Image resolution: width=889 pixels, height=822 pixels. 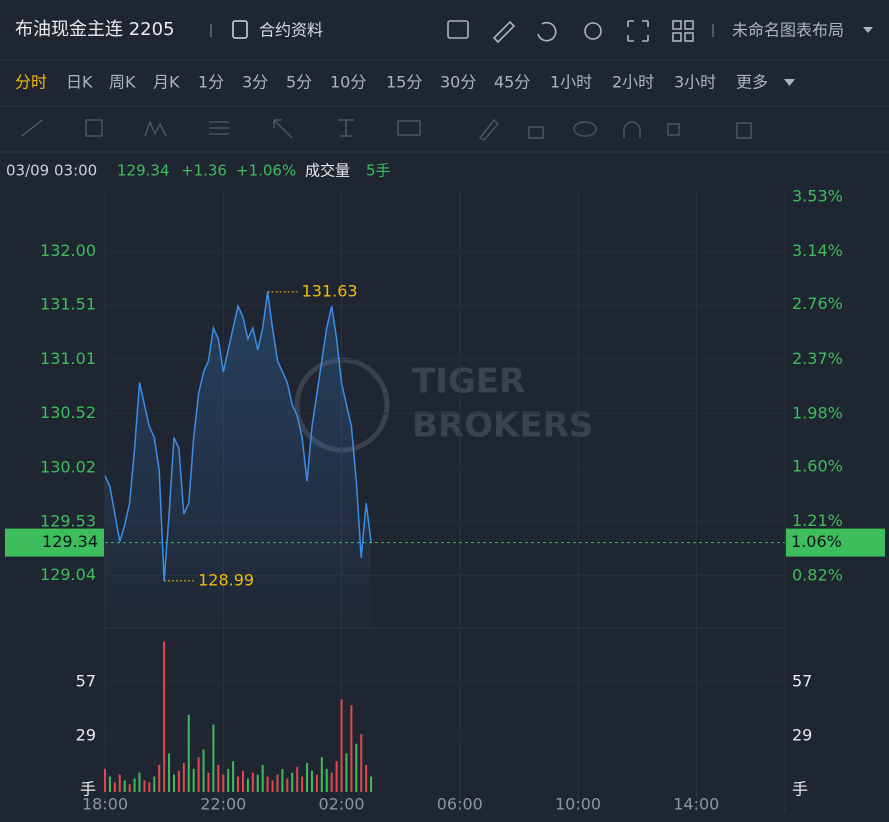 What do you see at coordinates (744, 130) in the screenshot?
I see `tool-delete` at bounding box center [744, 130].